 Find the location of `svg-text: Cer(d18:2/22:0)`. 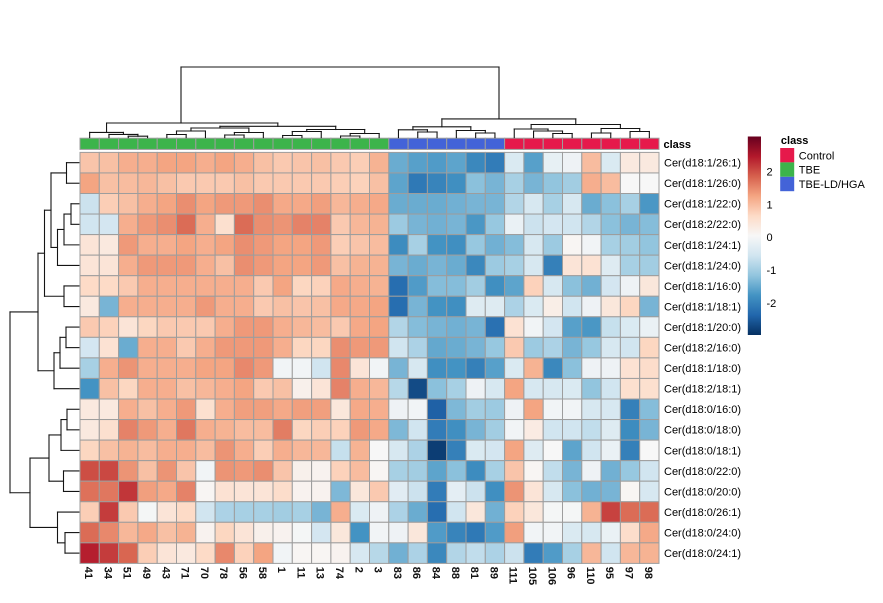

svg-text: Cer(d18:2/22:0) is located at coordinates (702, 225).